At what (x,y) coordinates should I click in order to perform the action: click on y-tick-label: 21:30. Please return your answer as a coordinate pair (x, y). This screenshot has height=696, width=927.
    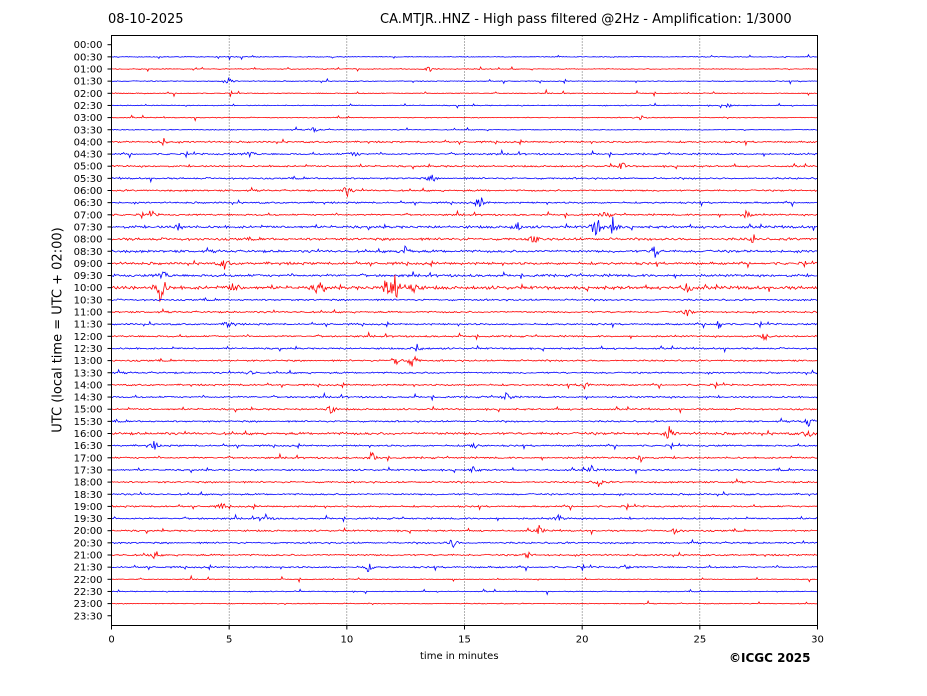
    Looking at the image, I should click on (88, 568).